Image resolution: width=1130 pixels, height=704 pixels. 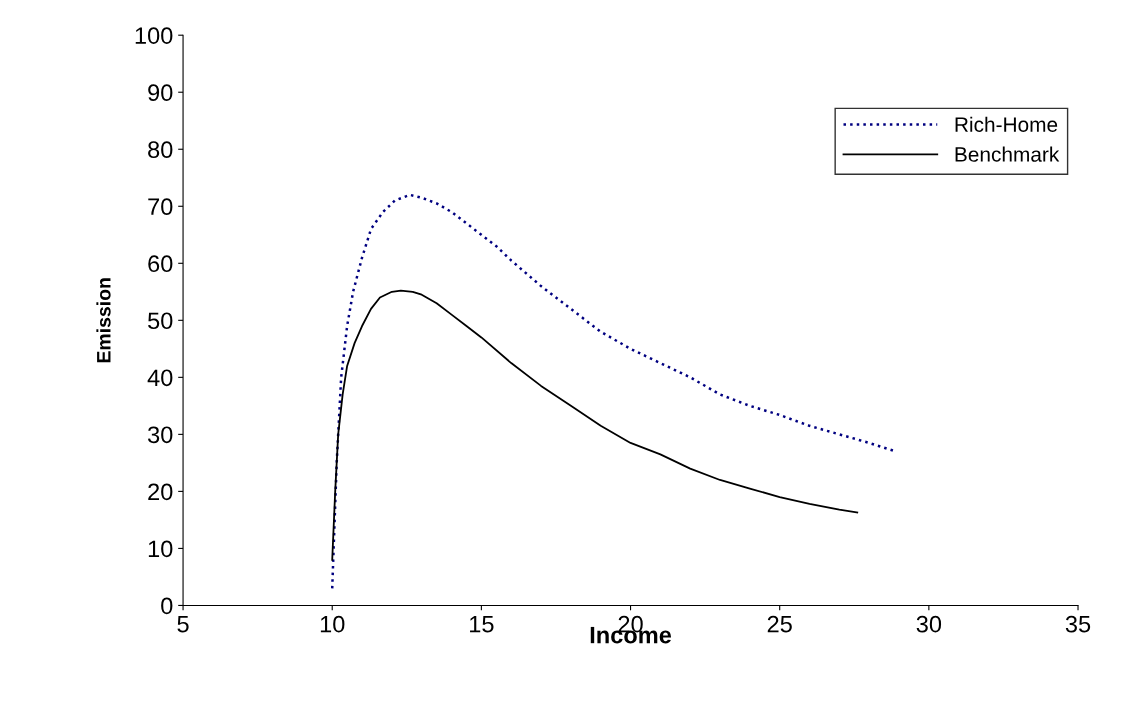 I want to click on y-tick-label: 10, so click(x=160, y=549).